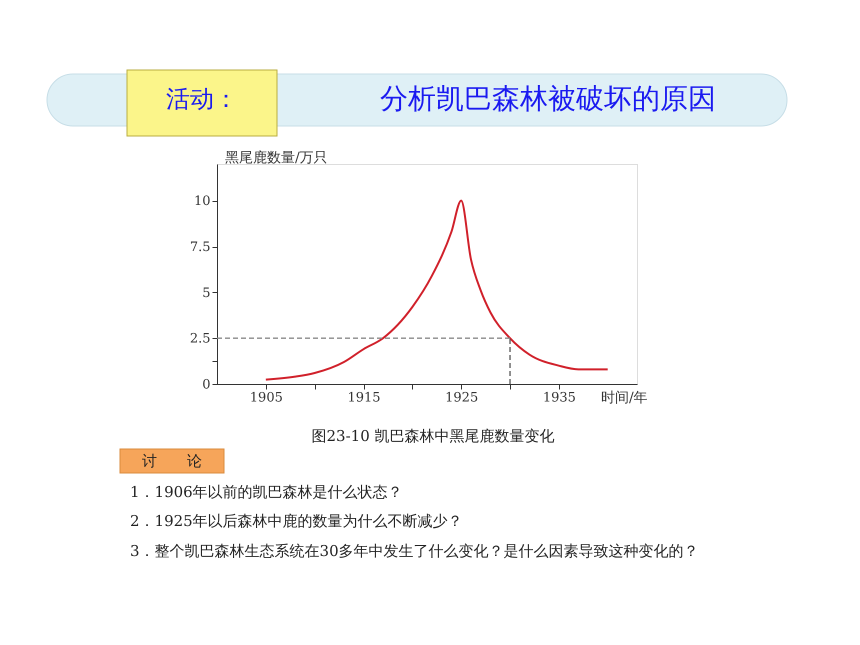 Image resolution: width=860 pixels, height=645 pixels. What do you see at coordinates (624, 398) in the screenshot?
I see `x-axis-title: 时间/年` at bounding box center [624, 398].